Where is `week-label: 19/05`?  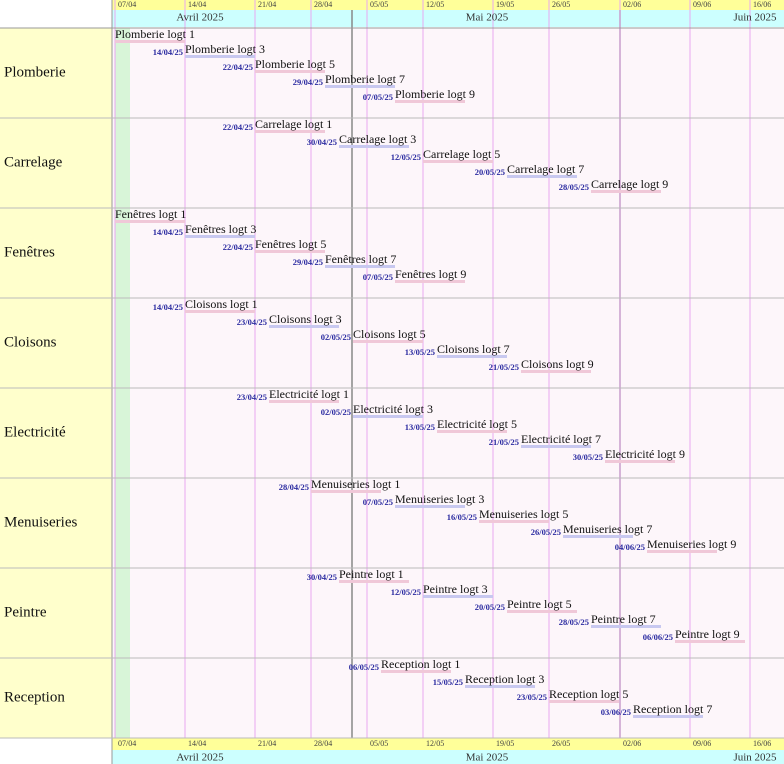 week-label: 19/05 is located at coordinates (505, 743).